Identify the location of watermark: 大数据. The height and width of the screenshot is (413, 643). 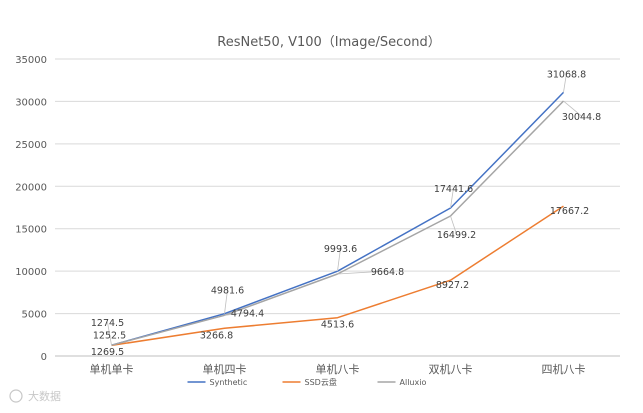
(35, 396).